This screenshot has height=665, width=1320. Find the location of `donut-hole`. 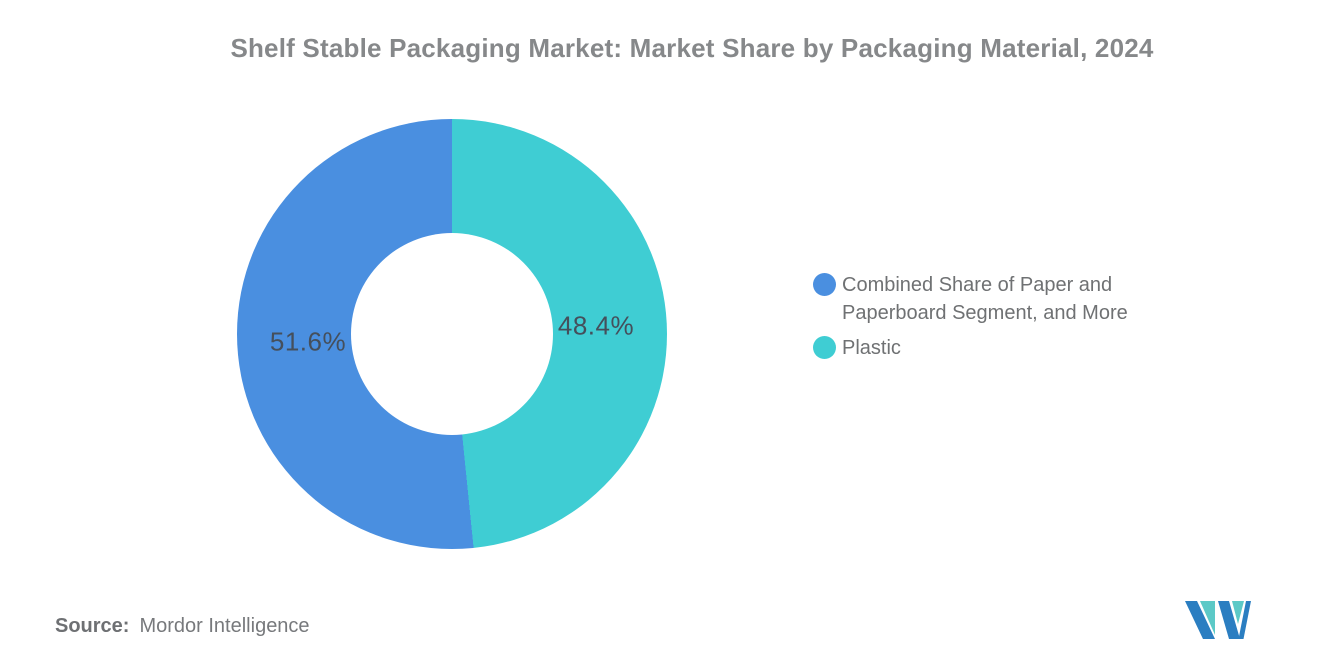

donut-hole is located at coordinates (452, 334).